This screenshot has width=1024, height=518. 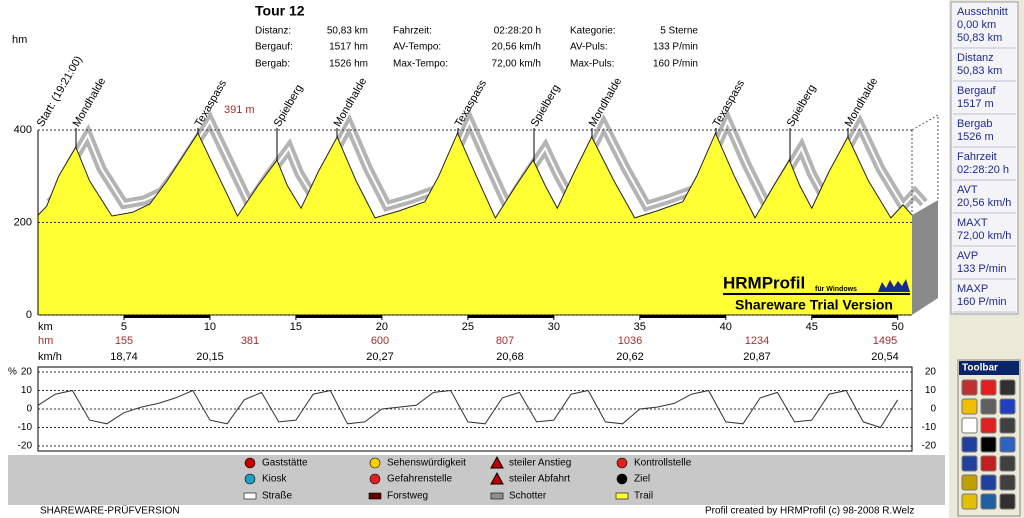 What do you see at coordinates (974, 124) in the screenshot?
I see `side-label: Bergab` at bounding box center [974, 124].